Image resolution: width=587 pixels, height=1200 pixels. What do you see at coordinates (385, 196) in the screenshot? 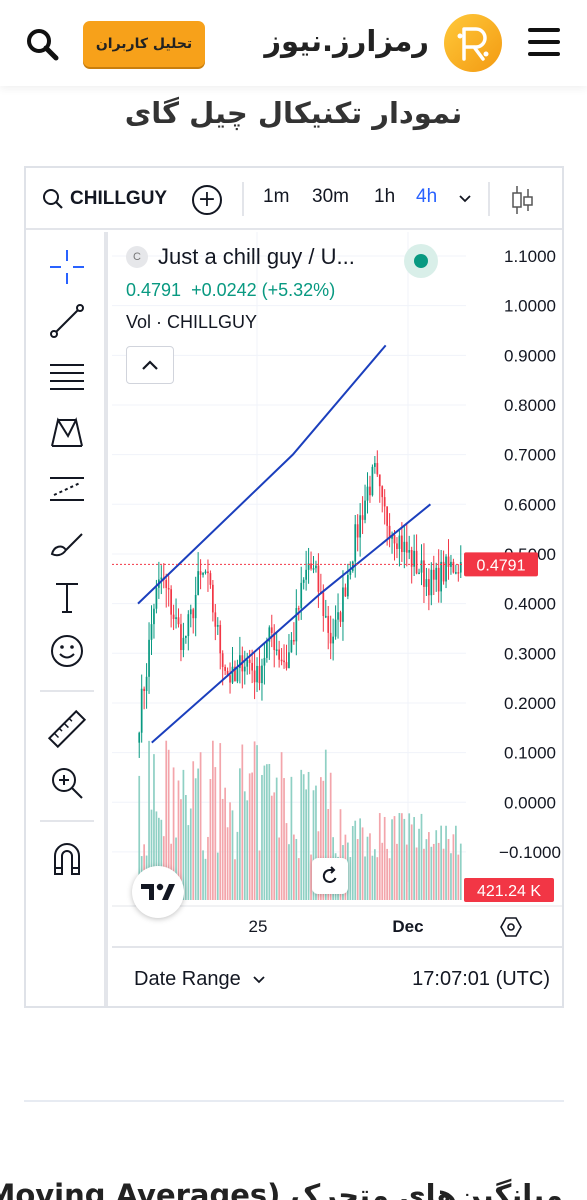
I see `interval-1h: 1h` at bounding box center [385, 196].